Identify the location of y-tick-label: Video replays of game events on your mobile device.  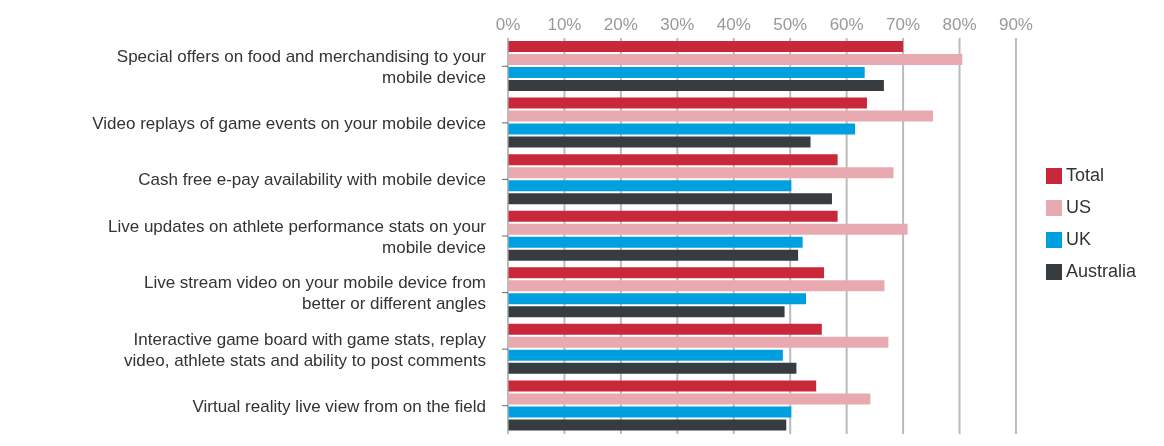
(289, 123).